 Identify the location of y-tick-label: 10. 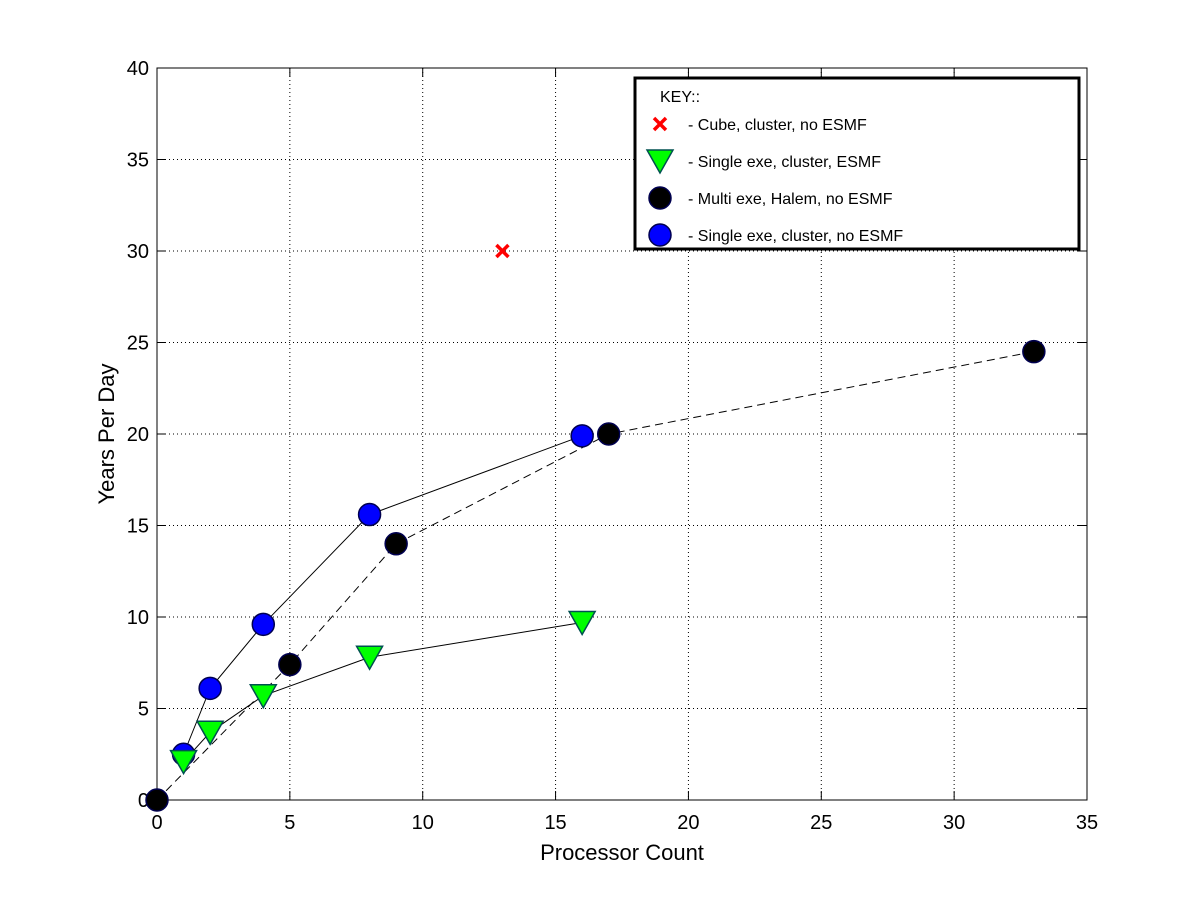
(138, 618).